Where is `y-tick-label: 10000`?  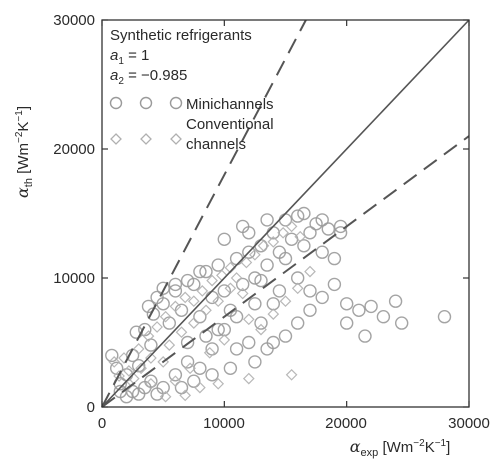 y-tick-label: 10000 is located at coordinates (74, 278).